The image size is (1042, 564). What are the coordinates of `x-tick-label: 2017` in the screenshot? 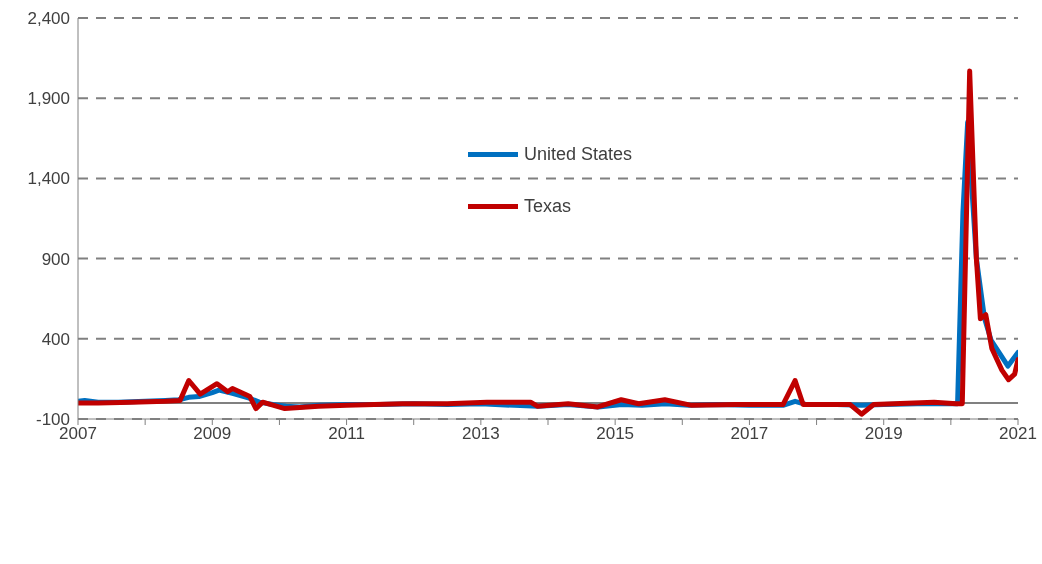 It's located at (749, 434).